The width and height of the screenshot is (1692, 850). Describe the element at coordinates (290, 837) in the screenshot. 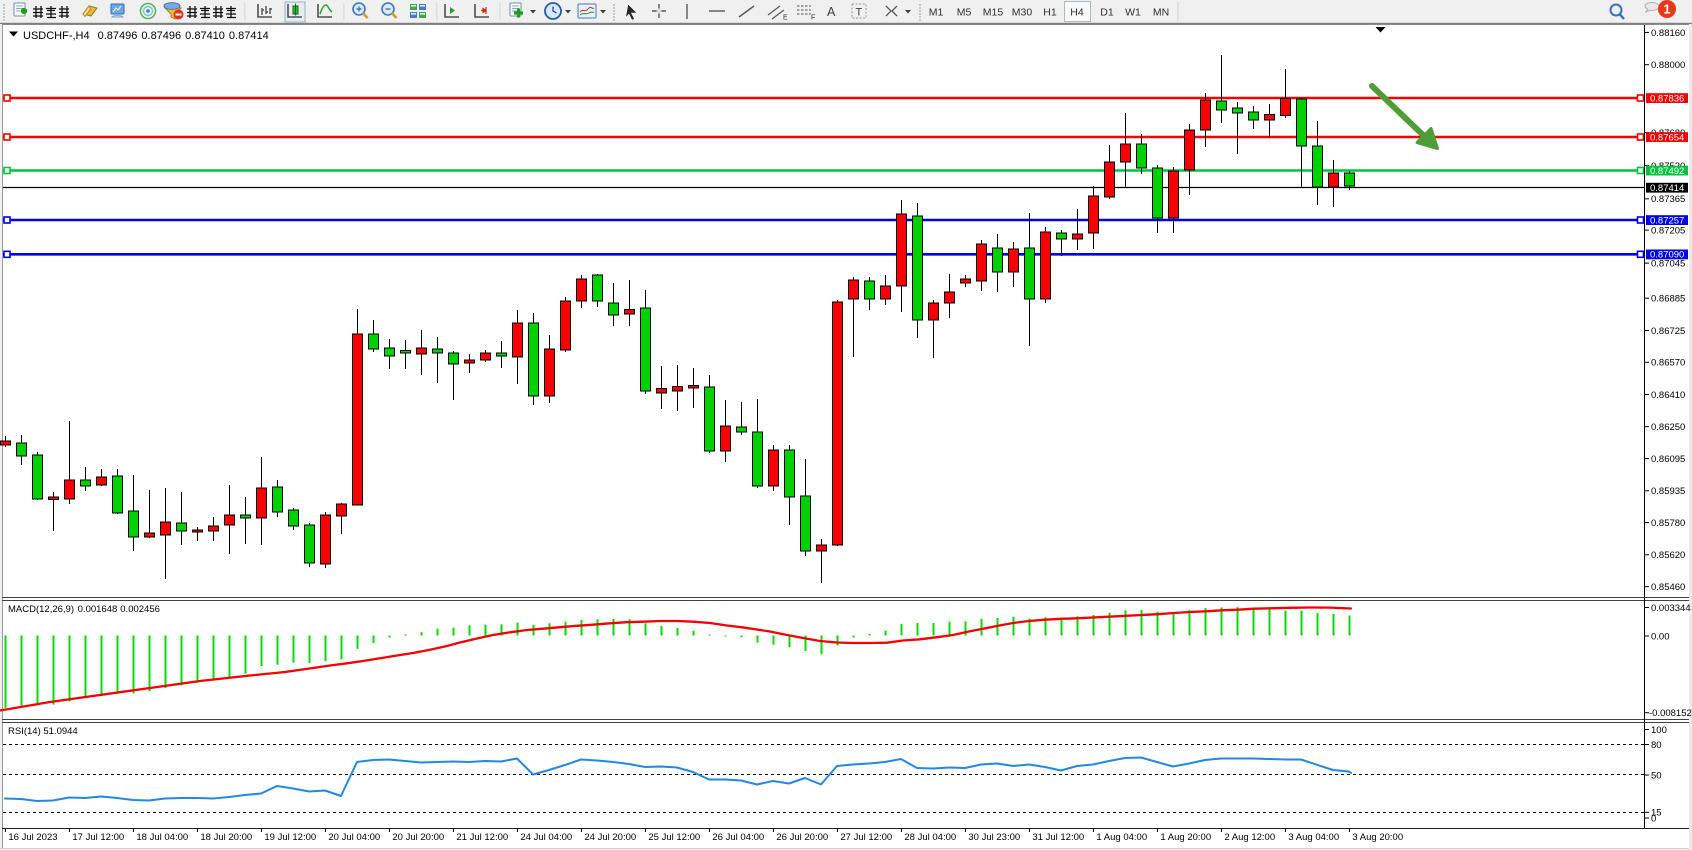

I see `svg-text: 19 Jul 12:00` at that location.